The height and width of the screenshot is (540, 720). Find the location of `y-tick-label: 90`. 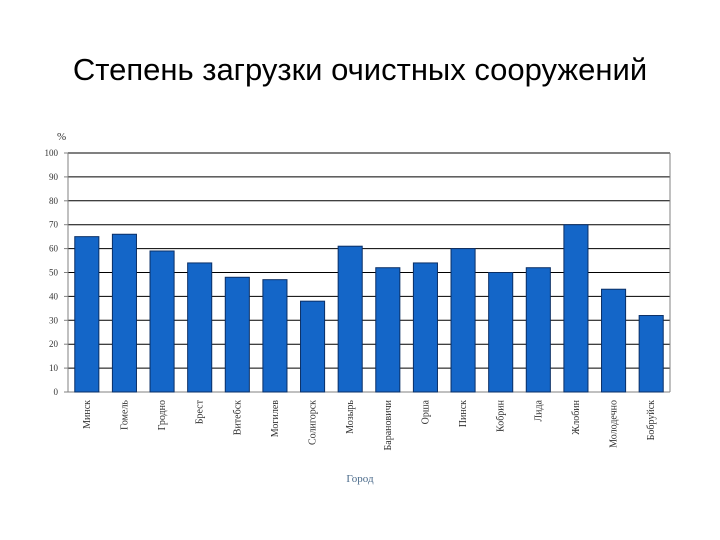

y-tick-label: 90 is located at coordinates (54, 177).